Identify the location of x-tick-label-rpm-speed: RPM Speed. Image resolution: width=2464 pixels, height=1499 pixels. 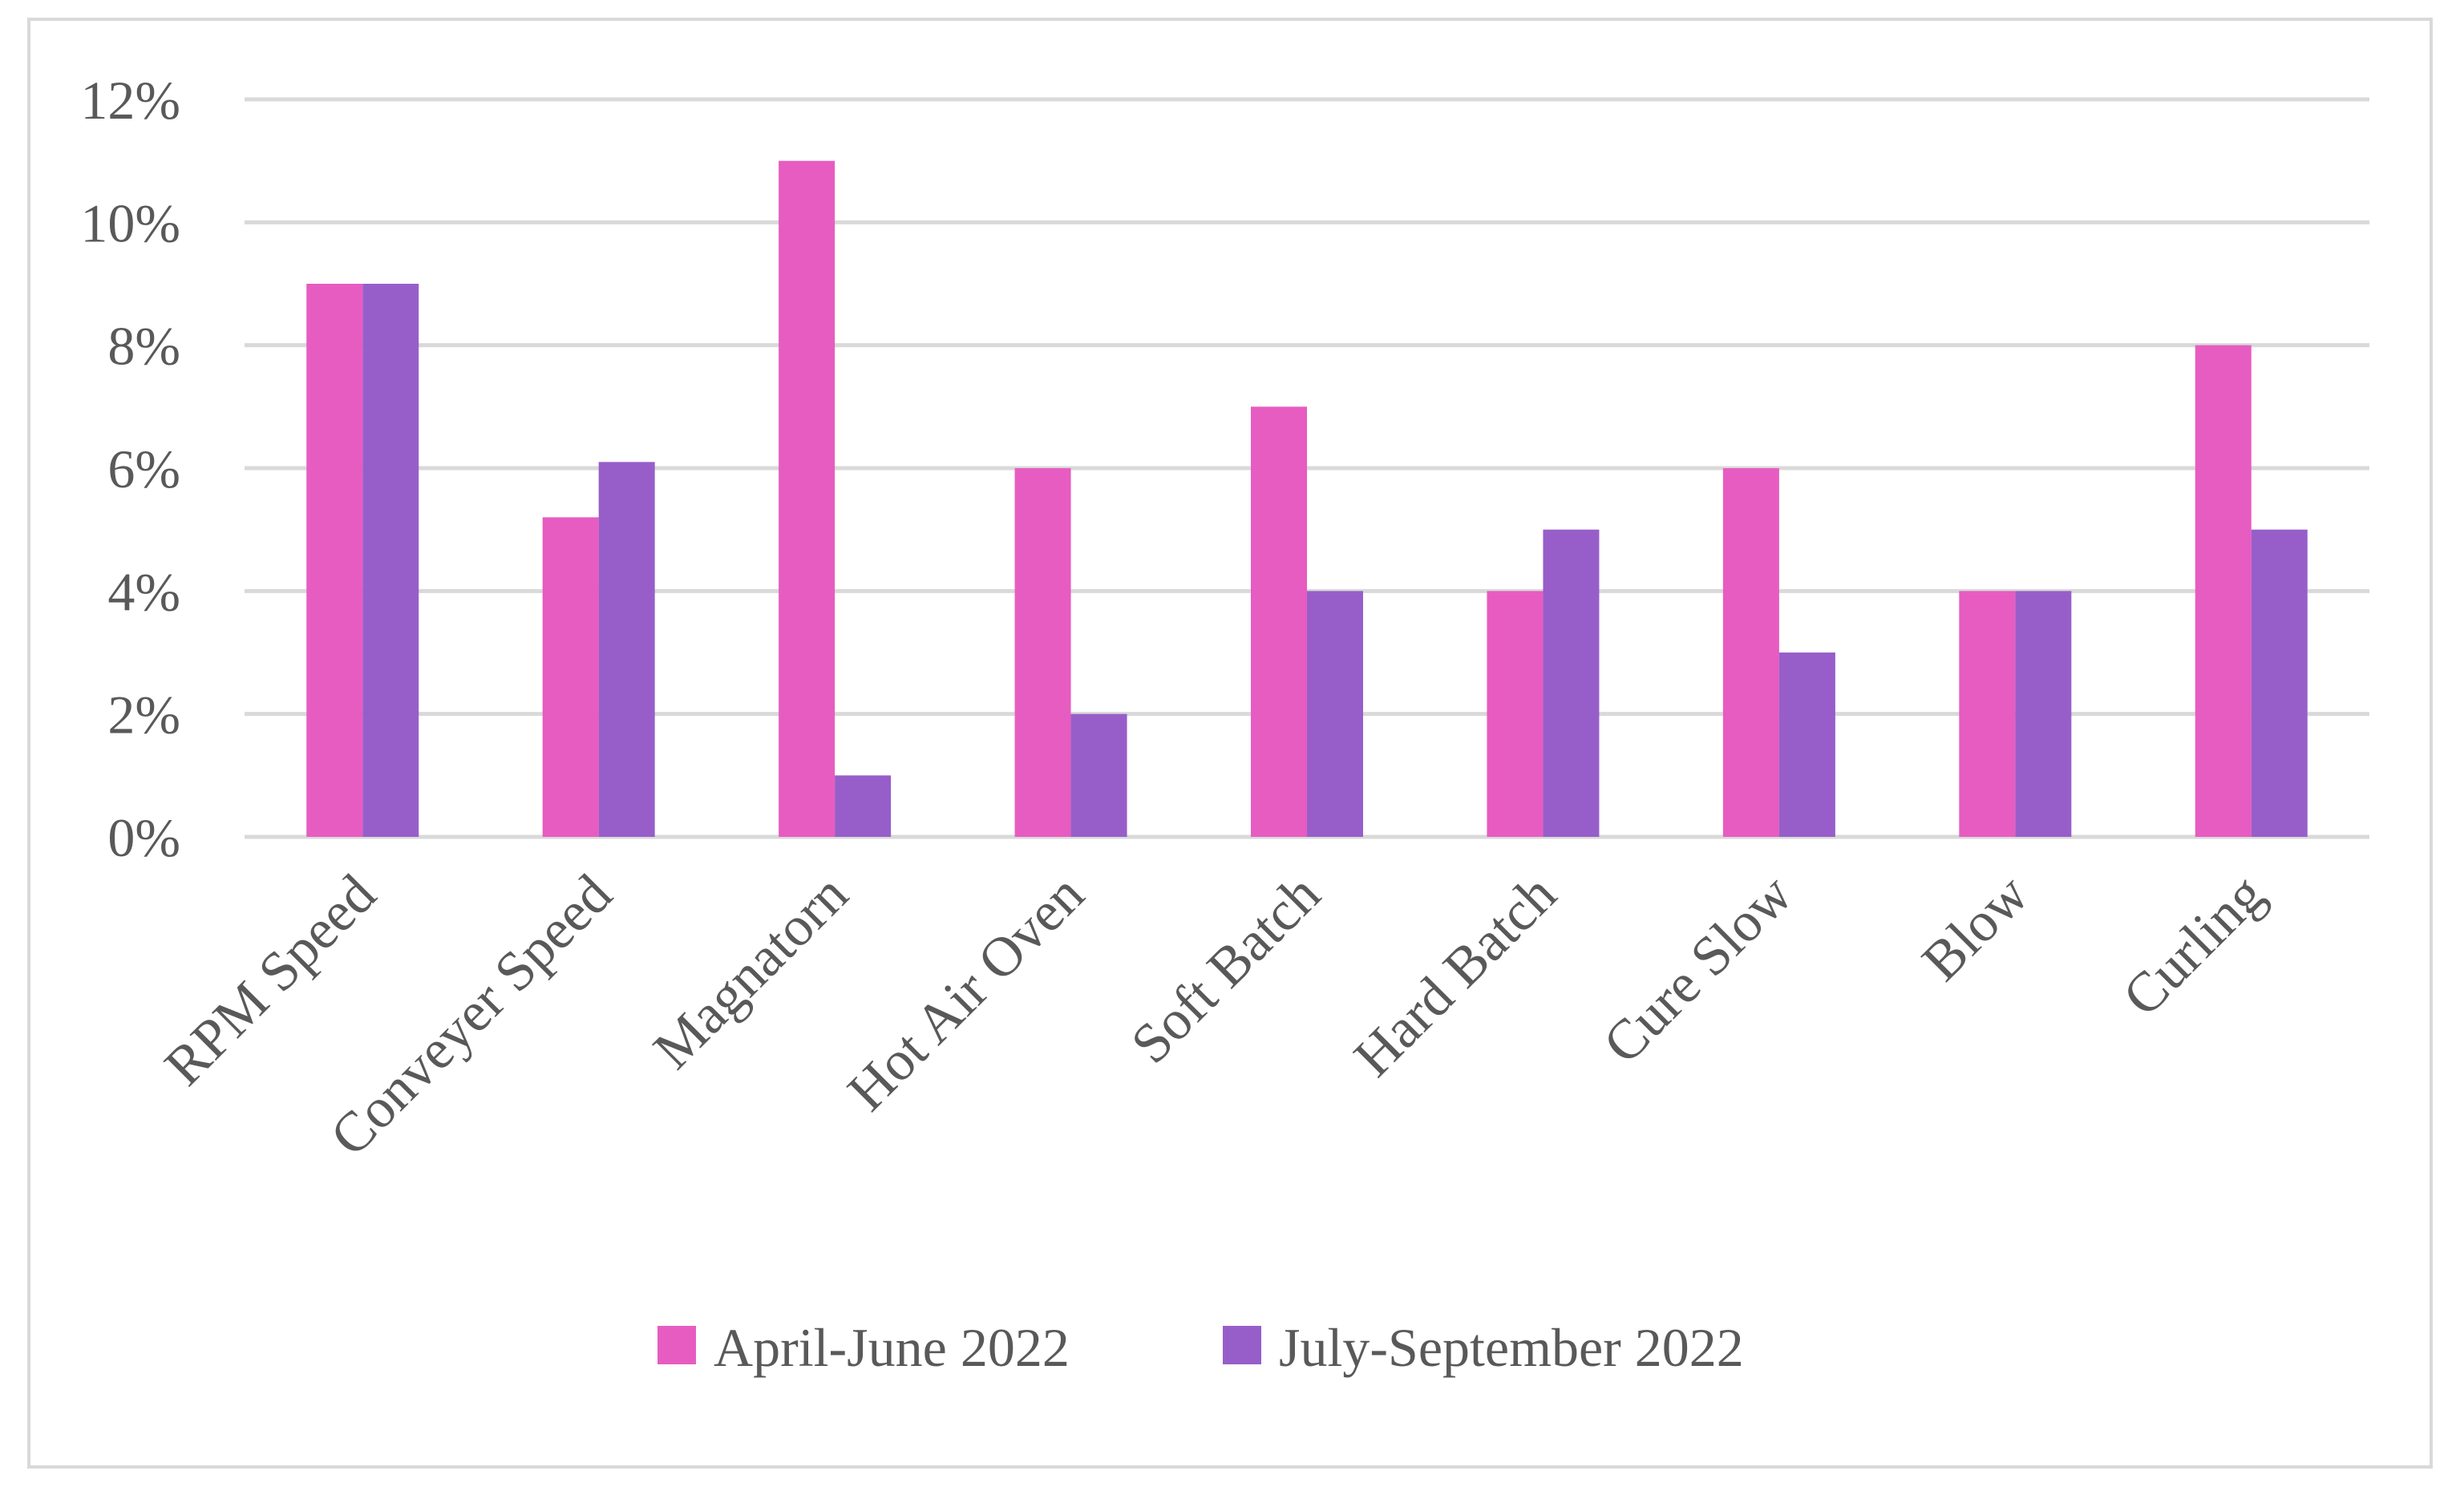
(270, 980).